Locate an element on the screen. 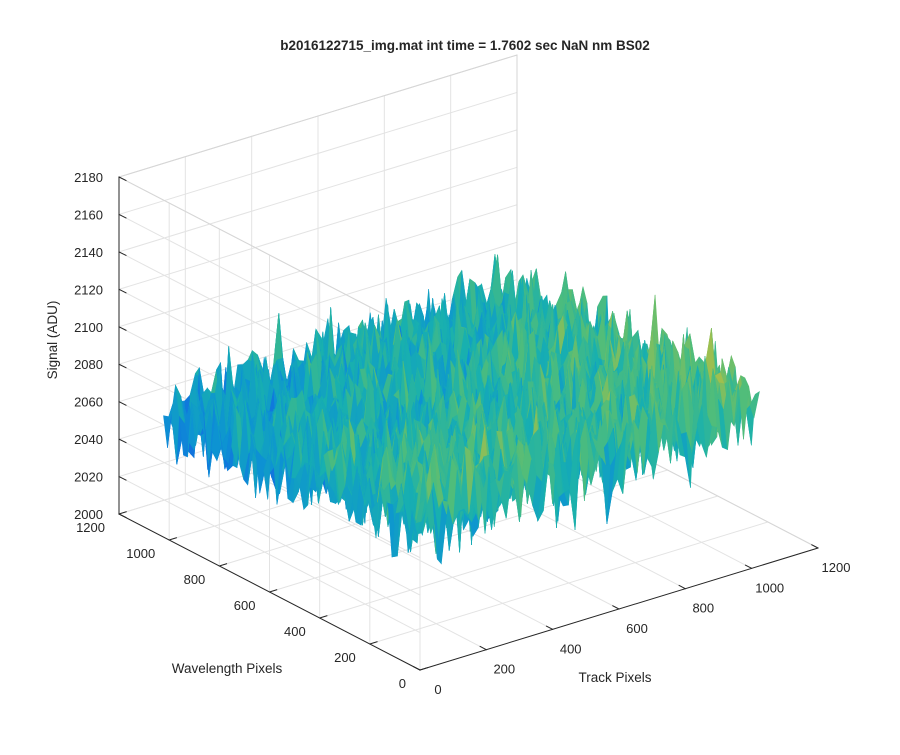 The image size is (900, 755). y-tick-label: 800 is located at coordinates (195, 579).